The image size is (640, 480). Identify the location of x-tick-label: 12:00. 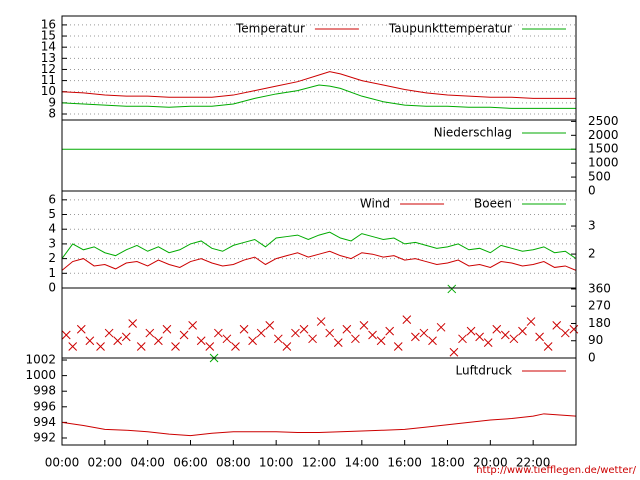
(319, 463).